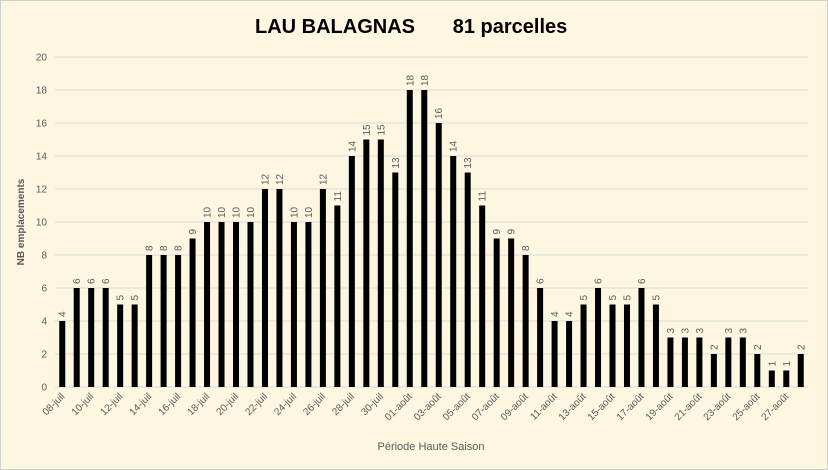 Image resolution: width=828 pixels, height=470 pixels. Describe the element at coordinates (42, 190) in the screenshot. I see `y-tick-label: 12` at that location.